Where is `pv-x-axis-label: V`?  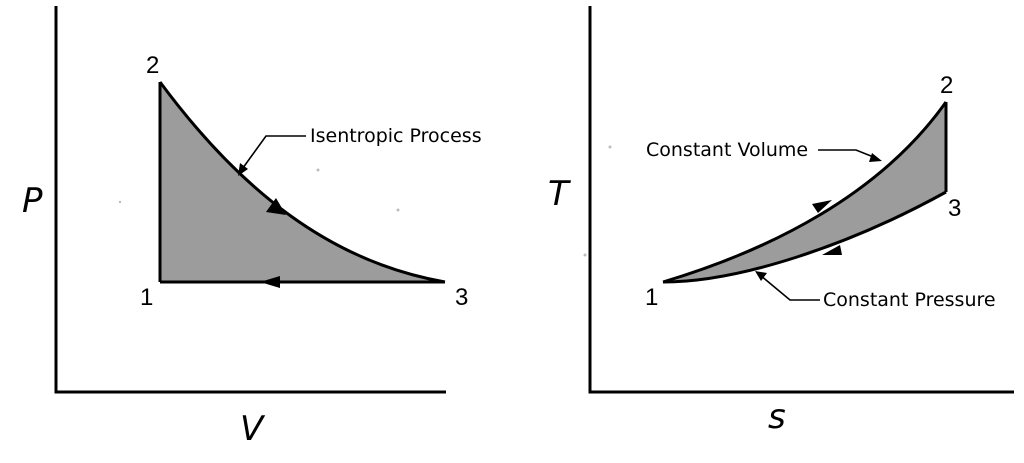 pv-x-axis-label: V is located at coordinates (253, 429).